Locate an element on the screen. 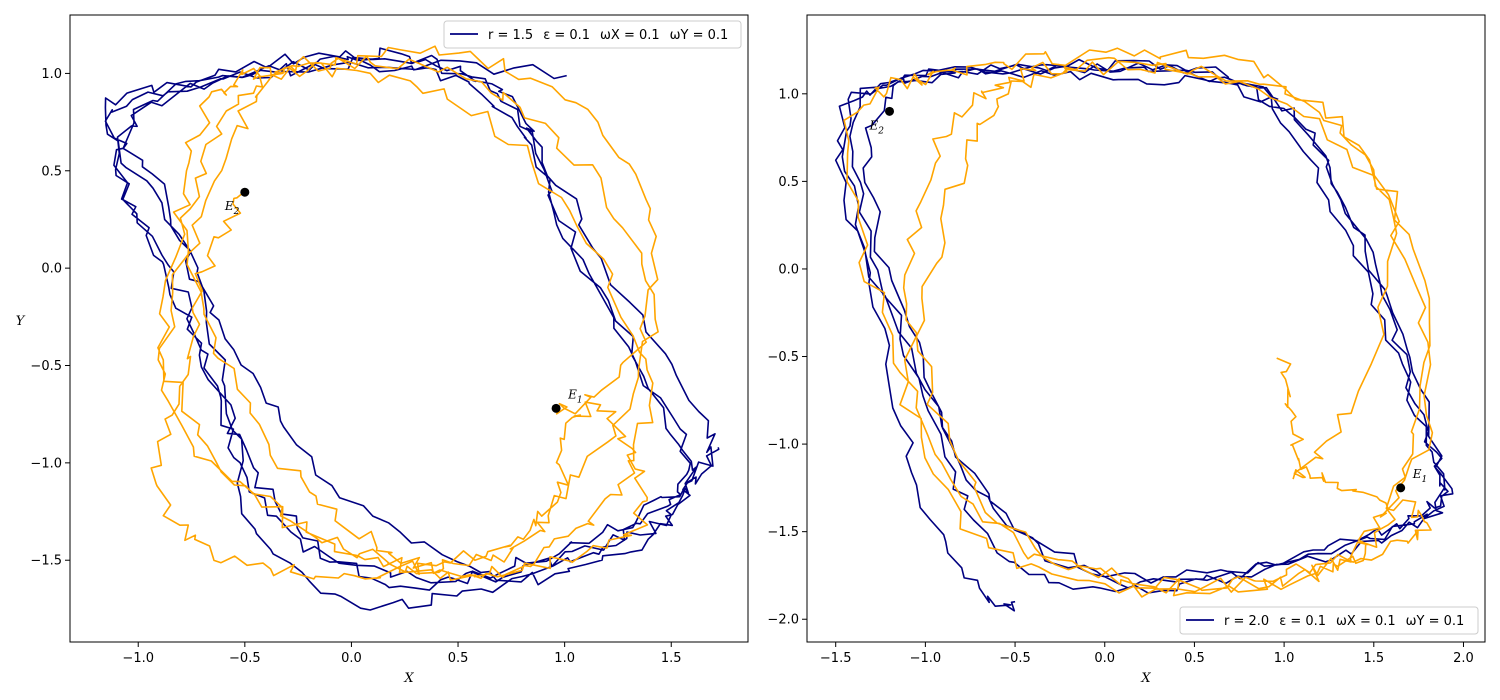 This screenshot has width=1500, height=700. right-legend-label: r = 2.0 ε = 0.1 ωX = 0.1 ωY = 0.1 is located at coordinates (1344, 621).